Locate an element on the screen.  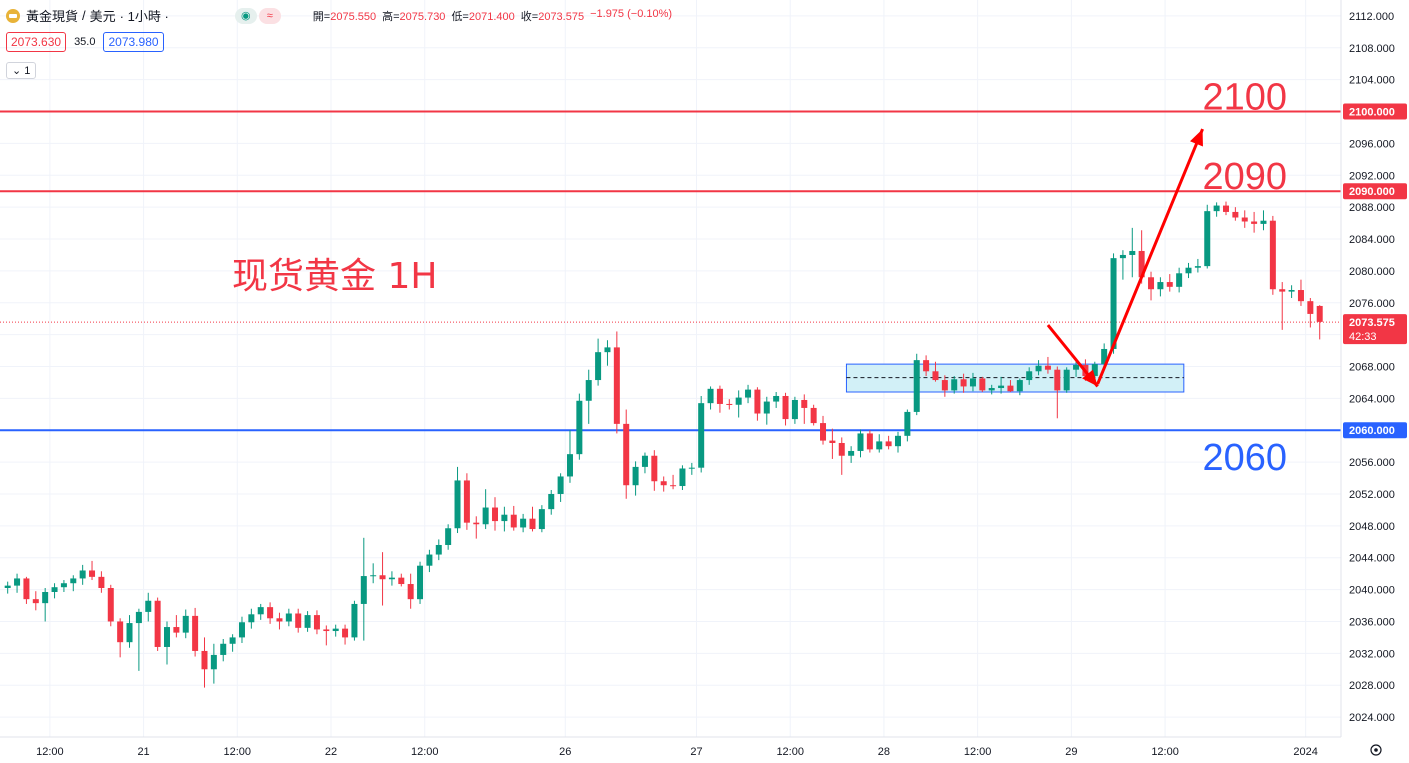
symbol-currency: 美元 is located at coordinates (102, 16).